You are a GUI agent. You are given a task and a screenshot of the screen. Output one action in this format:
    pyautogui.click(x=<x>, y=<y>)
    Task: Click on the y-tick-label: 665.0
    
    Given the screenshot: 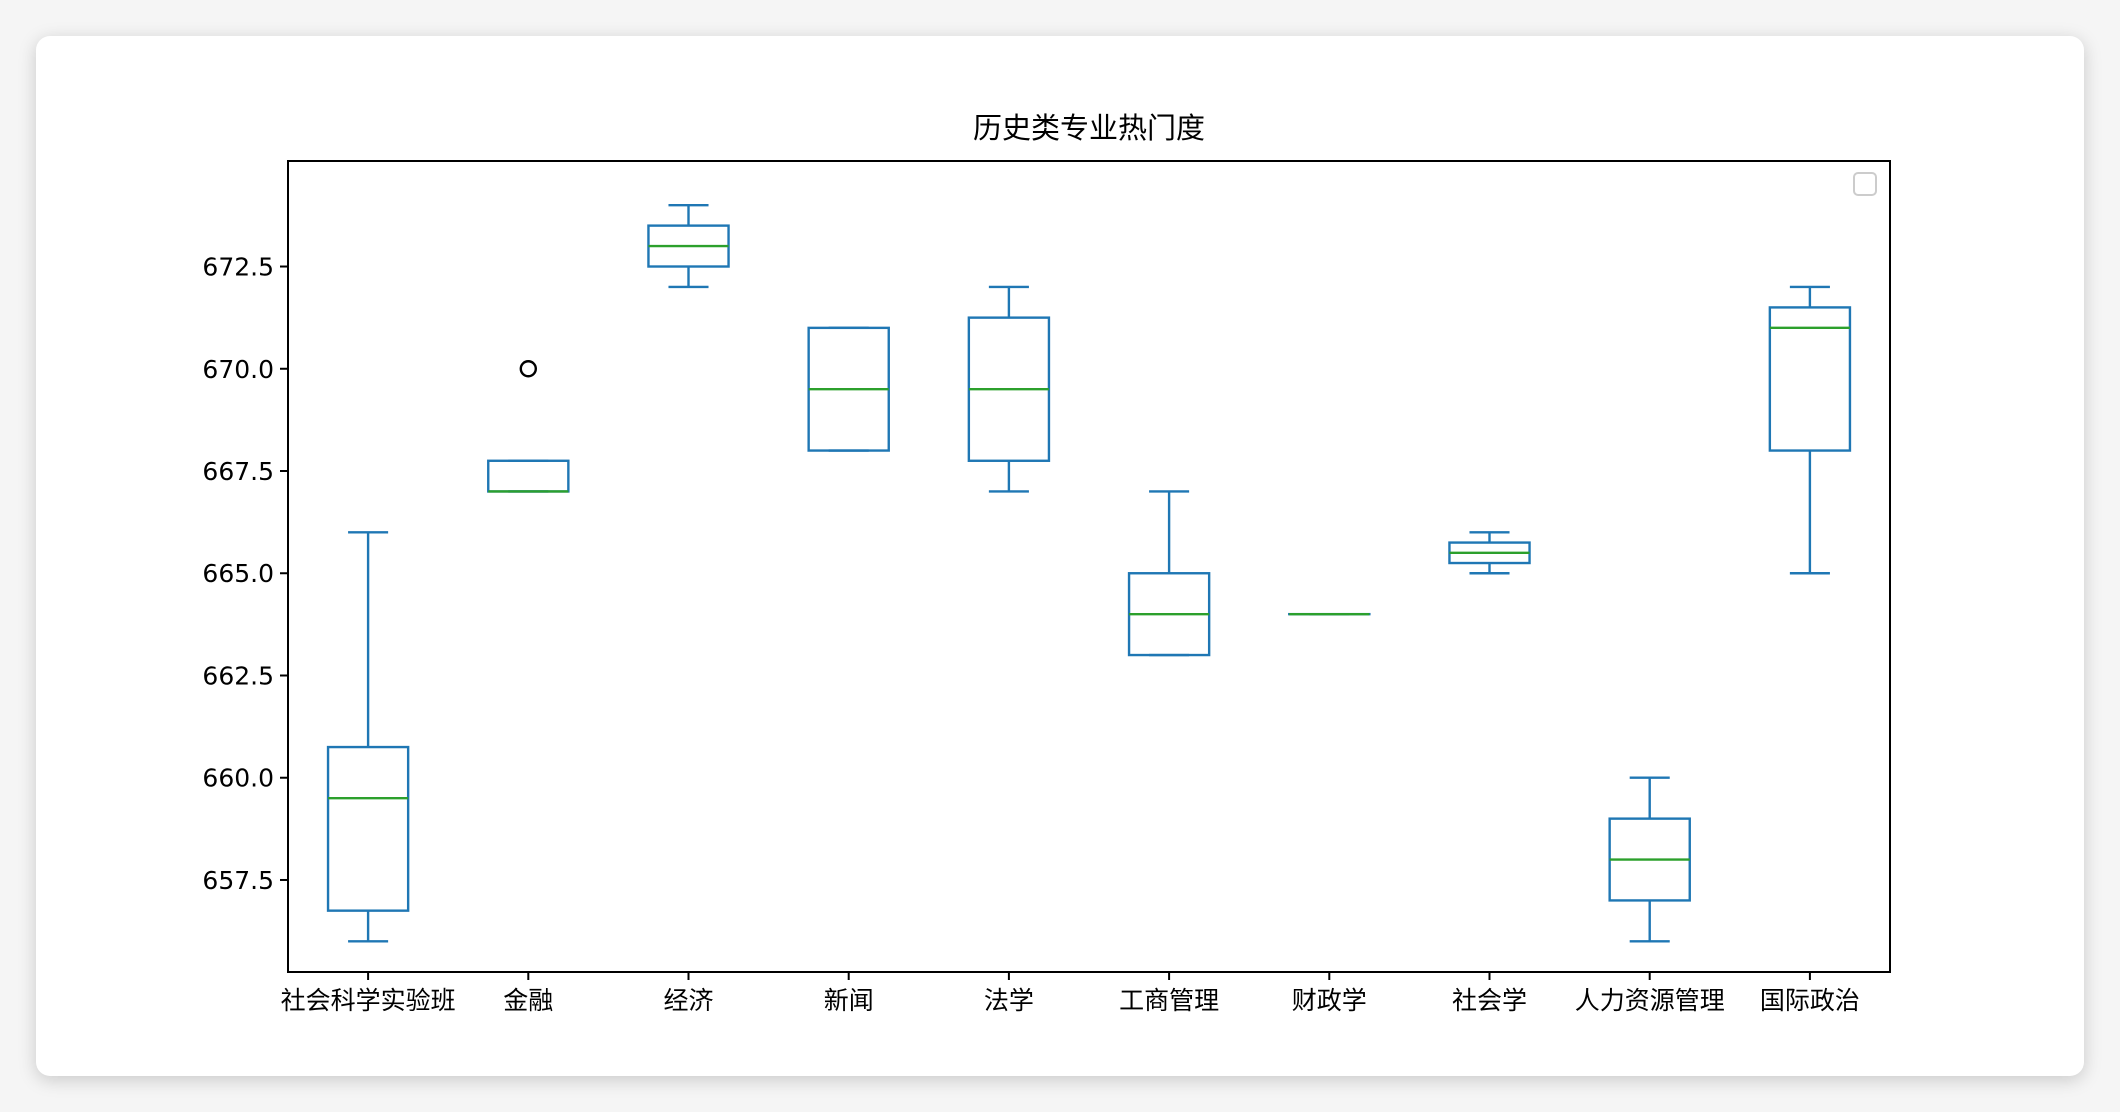 What is the action you would take?
    pyautogui.click(x=238, y=573)
    